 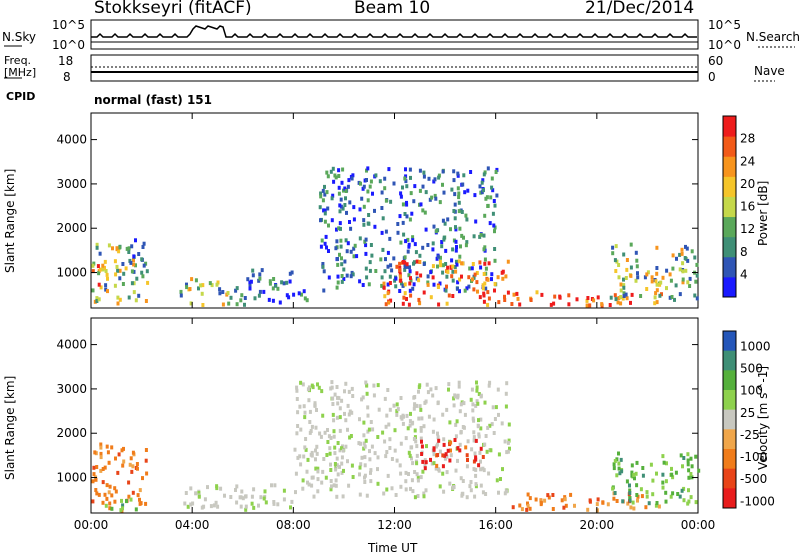 I want to click on velocity-colorbar-tick: -100, so click(x=753, y=457).